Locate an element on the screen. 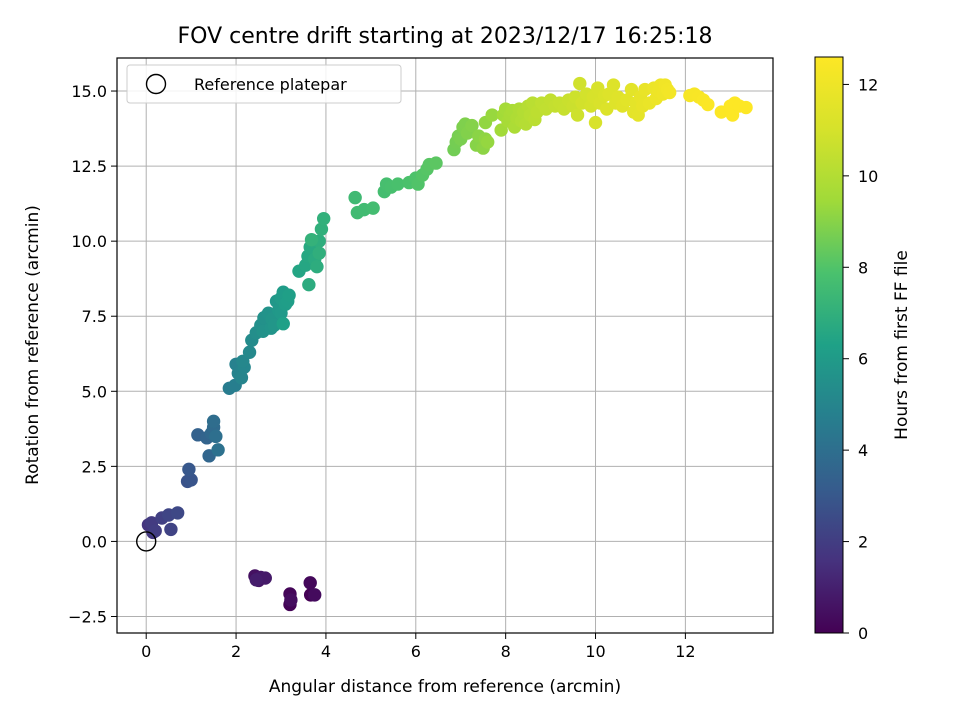  colorbar-tick-label: 10 is located at coordinates (868, 176).